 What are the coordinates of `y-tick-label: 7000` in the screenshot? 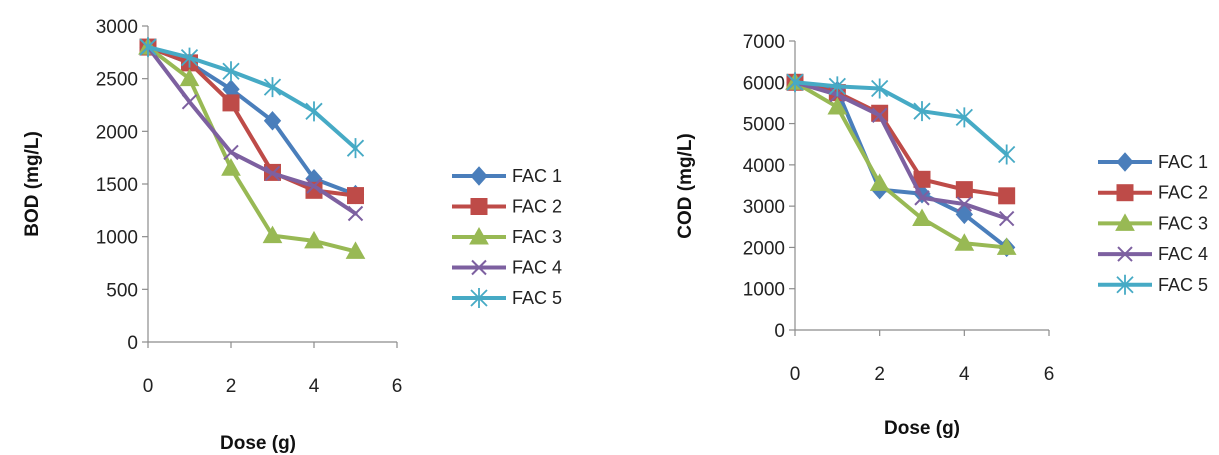 It's located at (764, 42).